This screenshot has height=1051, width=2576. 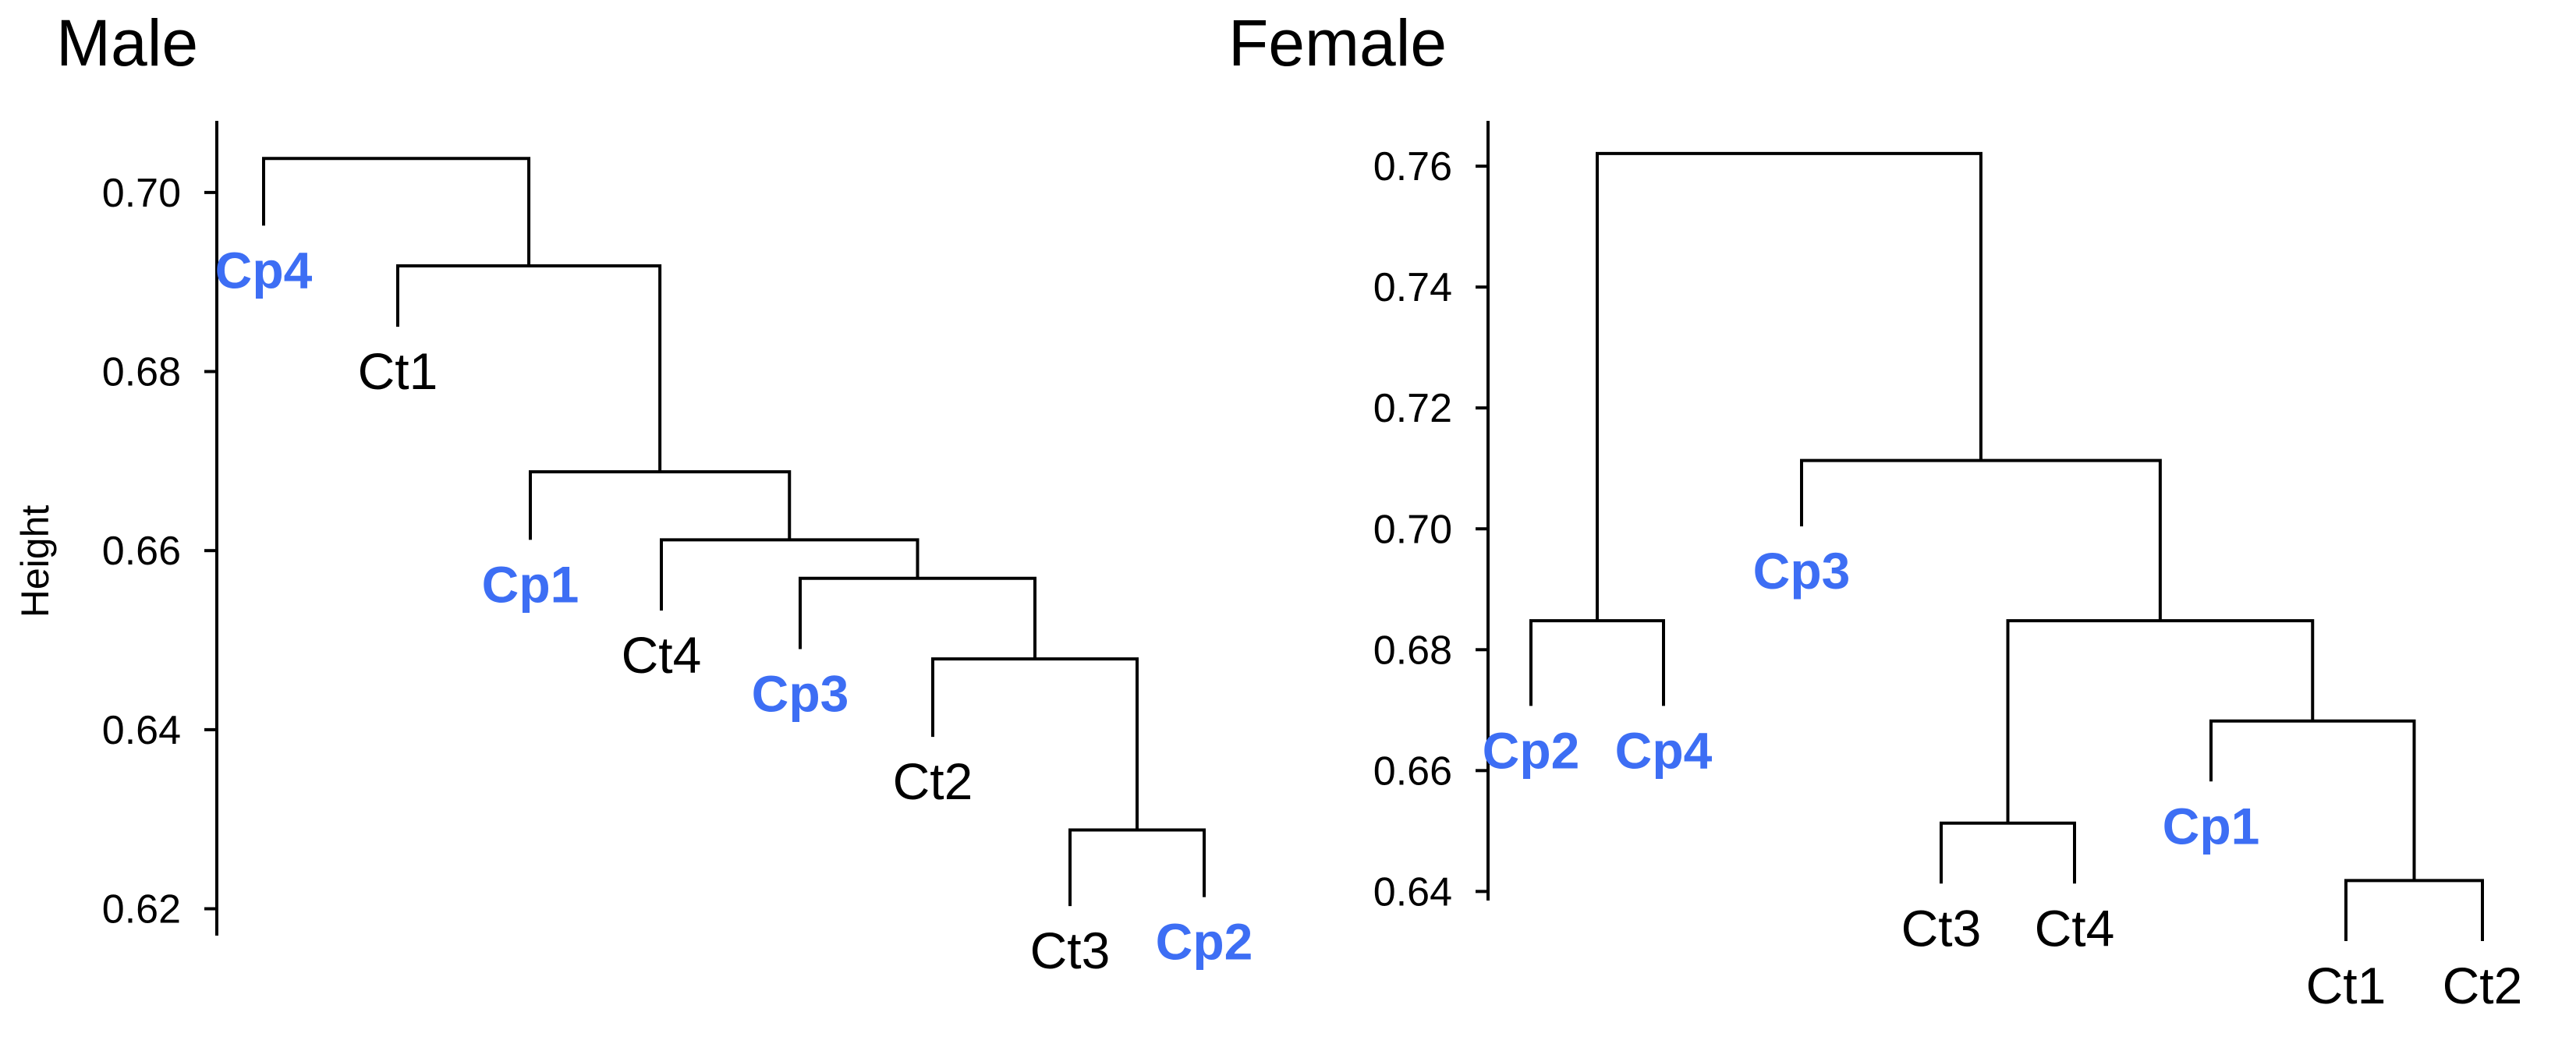 What do you see at coordinates (160, 529) in the screenshot?
I see `male-y-axis: 0.62 0.64 0.66 0.68 0.70` at bounding box center [160, 529].